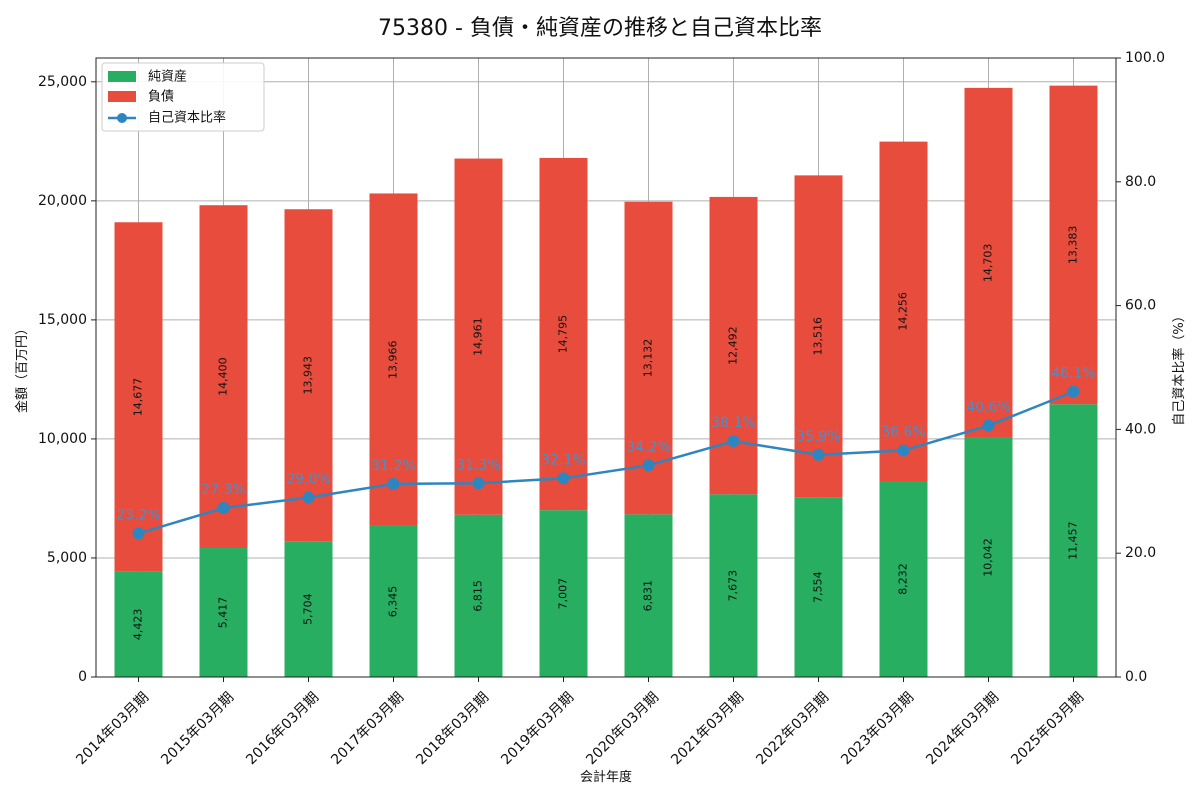 Image resolution: width=1200 pixels, height=800 pixels. Describe the element at coordinates (988, 557) in the screenshot. I see `bar-label-equity: 10,042` at that location.